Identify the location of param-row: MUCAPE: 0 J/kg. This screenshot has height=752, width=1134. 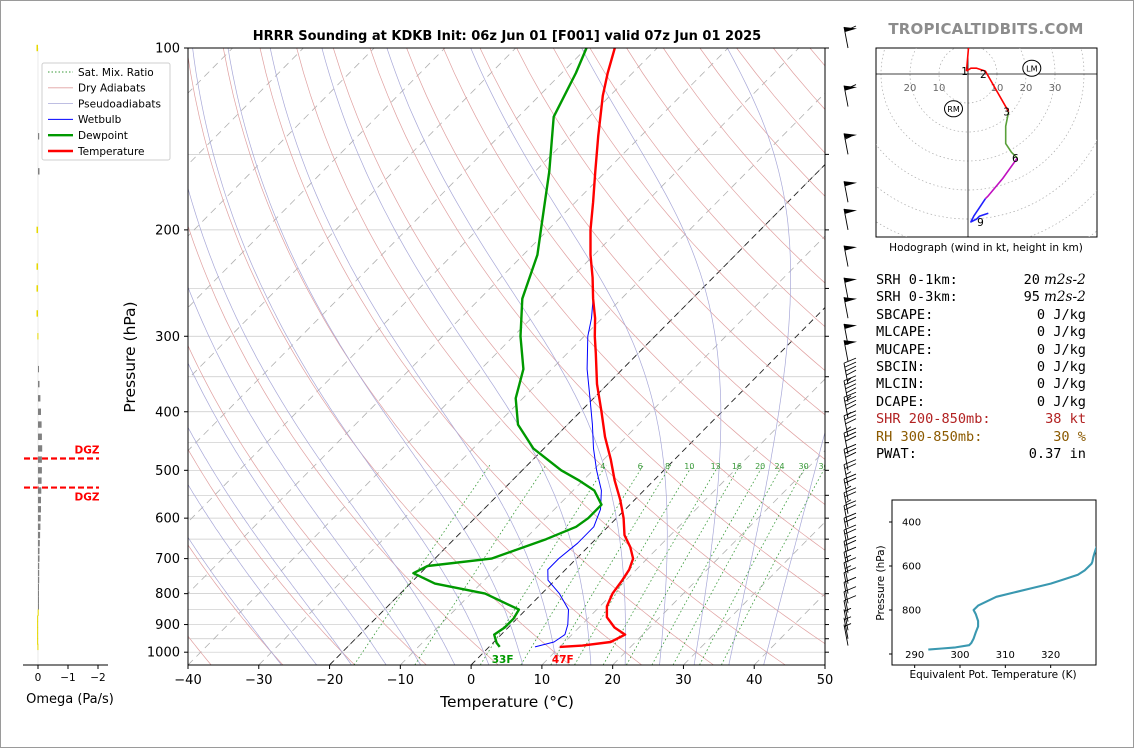
(991, 350).